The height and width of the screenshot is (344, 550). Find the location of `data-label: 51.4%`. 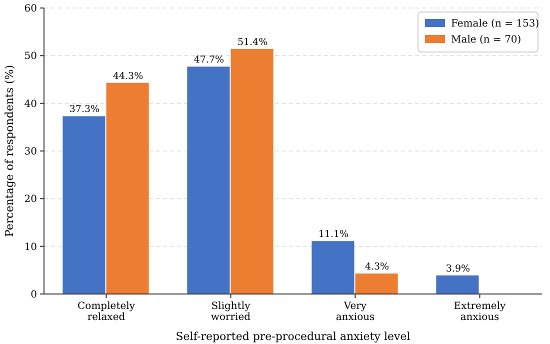

data-label: 51.4% is located at coordinates (252, 42).